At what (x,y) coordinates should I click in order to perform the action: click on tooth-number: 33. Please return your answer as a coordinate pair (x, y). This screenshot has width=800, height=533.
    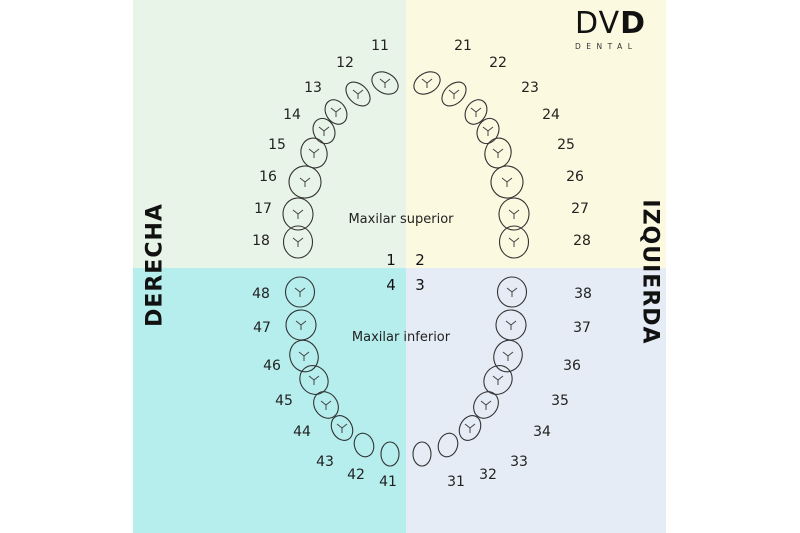
    Looking at the image, I should click on (519, 462).